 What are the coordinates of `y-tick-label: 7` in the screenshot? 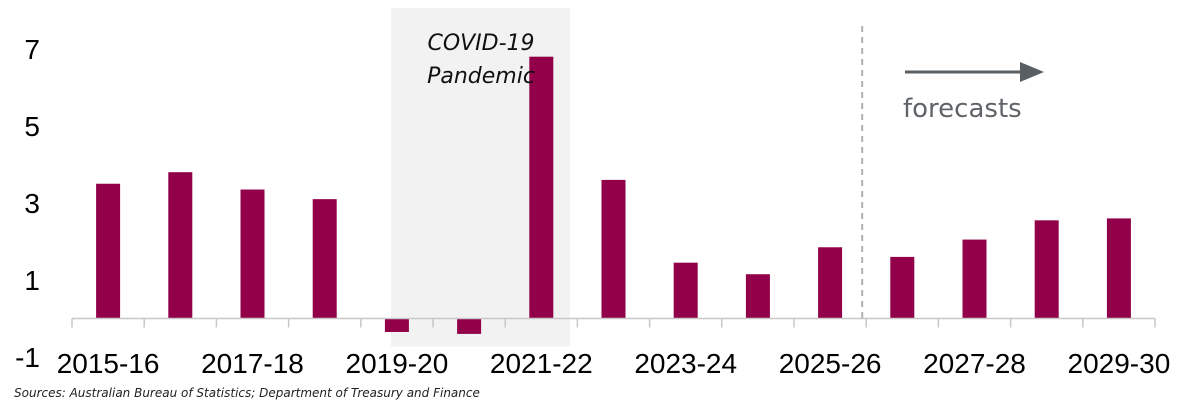 It's located at (32, 49).